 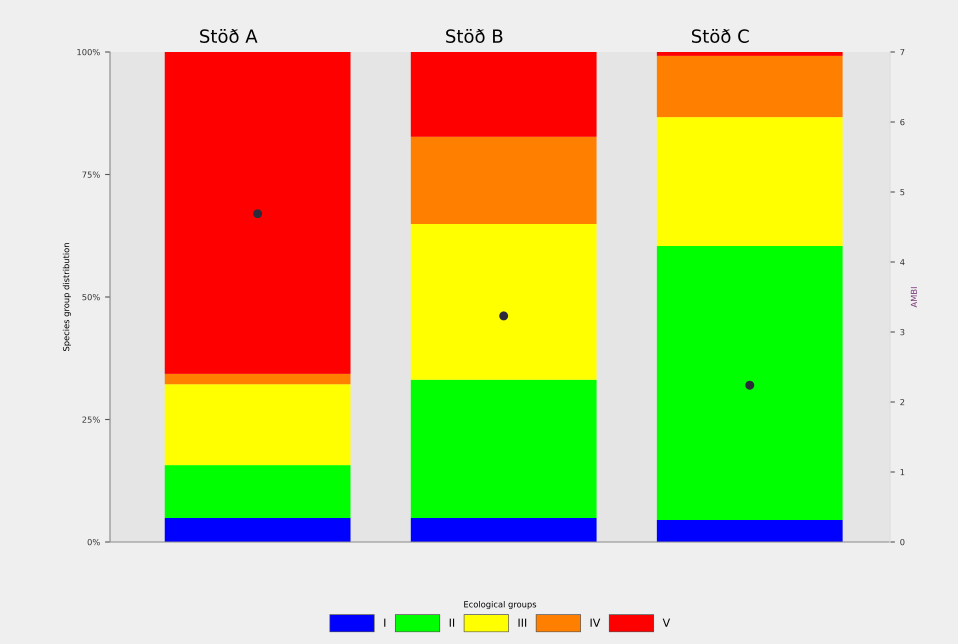 I want to click on y2-tick-label: 1, so click(x=902, y=472).